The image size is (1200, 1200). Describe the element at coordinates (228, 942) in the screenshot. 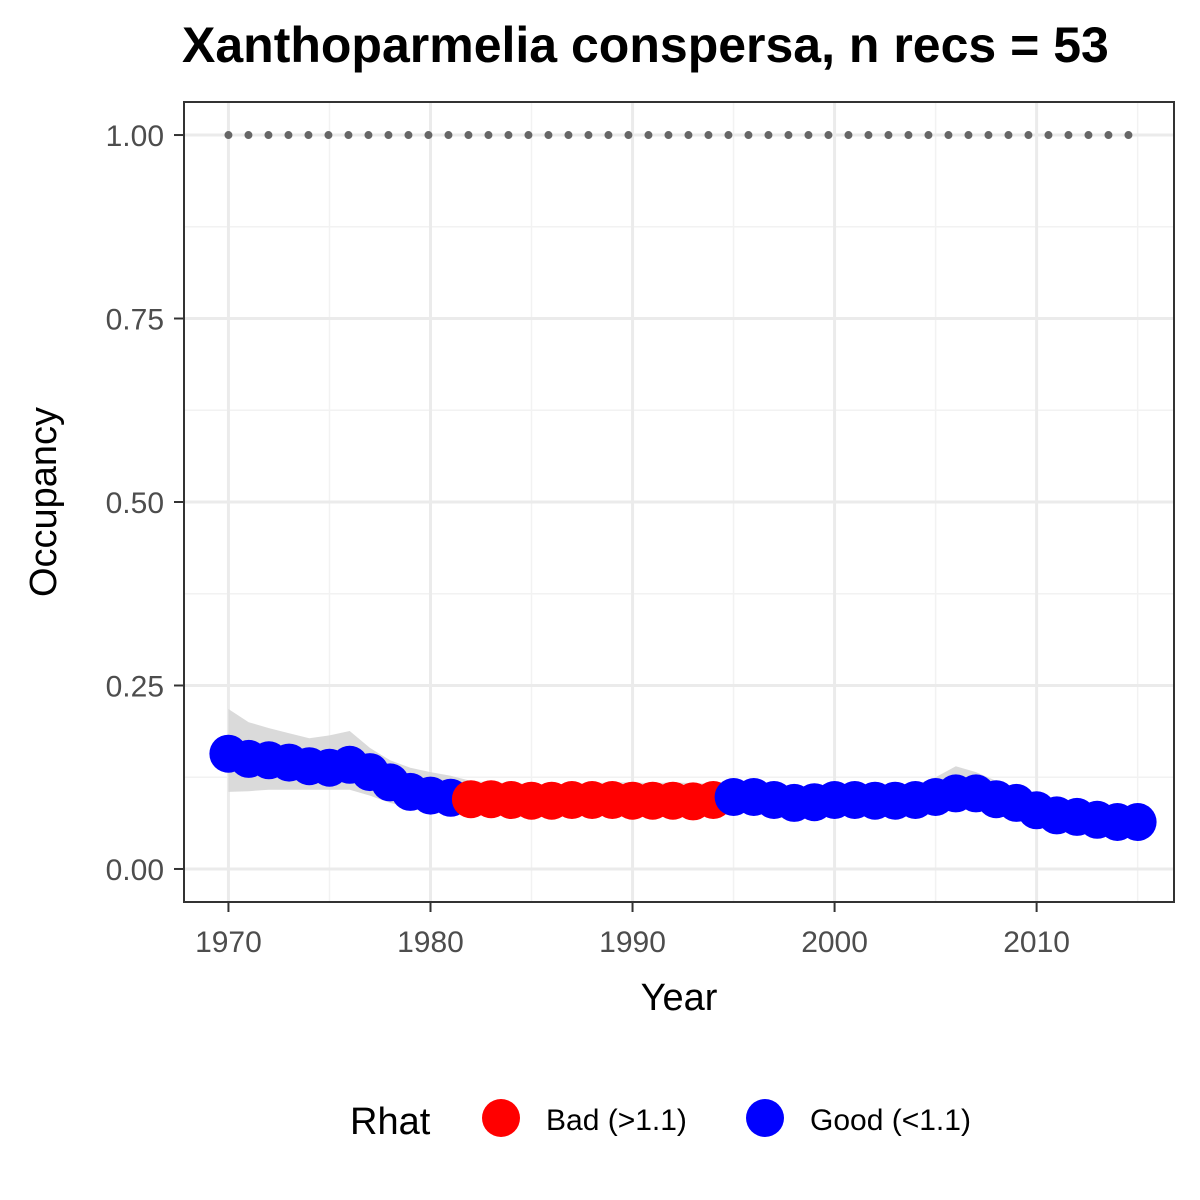

I see `x-tick-label: 1970` at that location.